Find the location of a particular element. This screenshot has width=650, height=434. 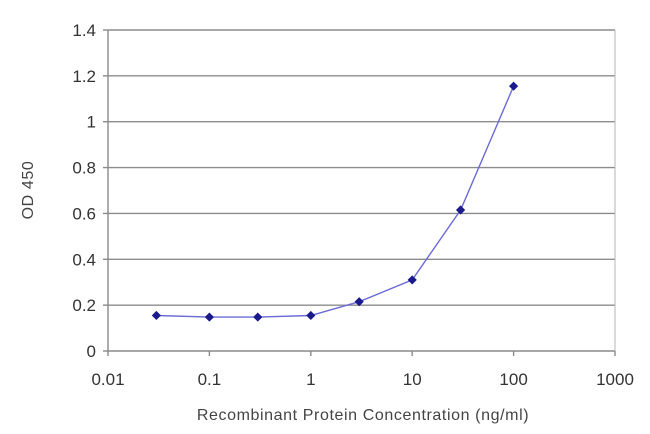

x-tick-label-3: 10 is located at coordinates (412, 379).